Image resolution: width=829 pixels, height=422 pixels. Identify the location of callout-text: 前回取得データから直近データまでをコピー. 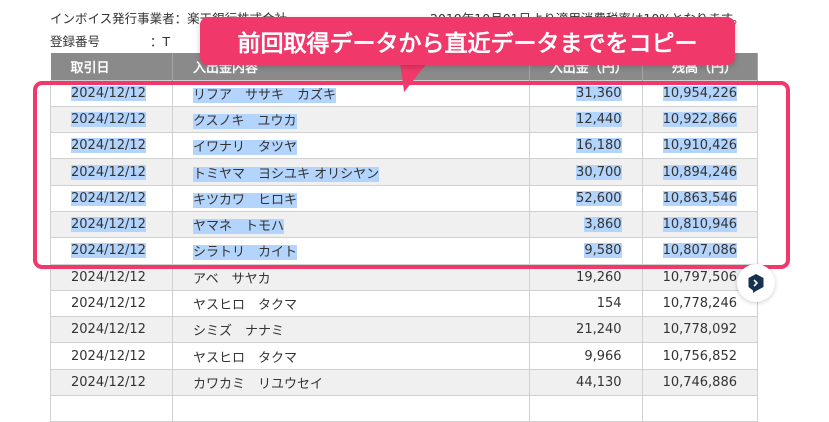
(467, 44).